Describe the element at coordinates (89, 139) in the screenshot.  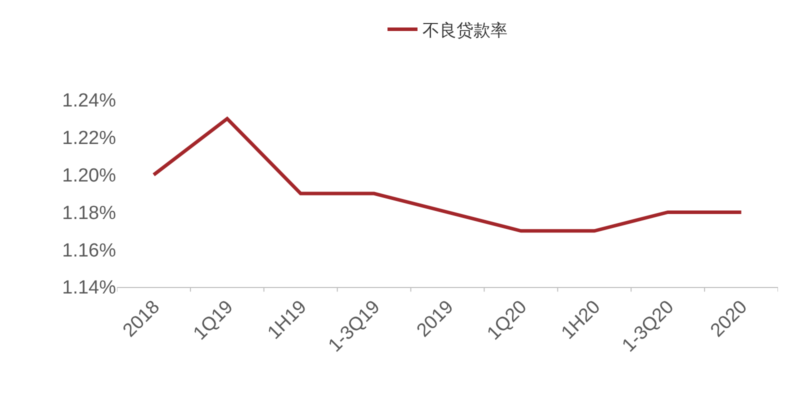
I see `y-tick-label: 1.22%` at that location.